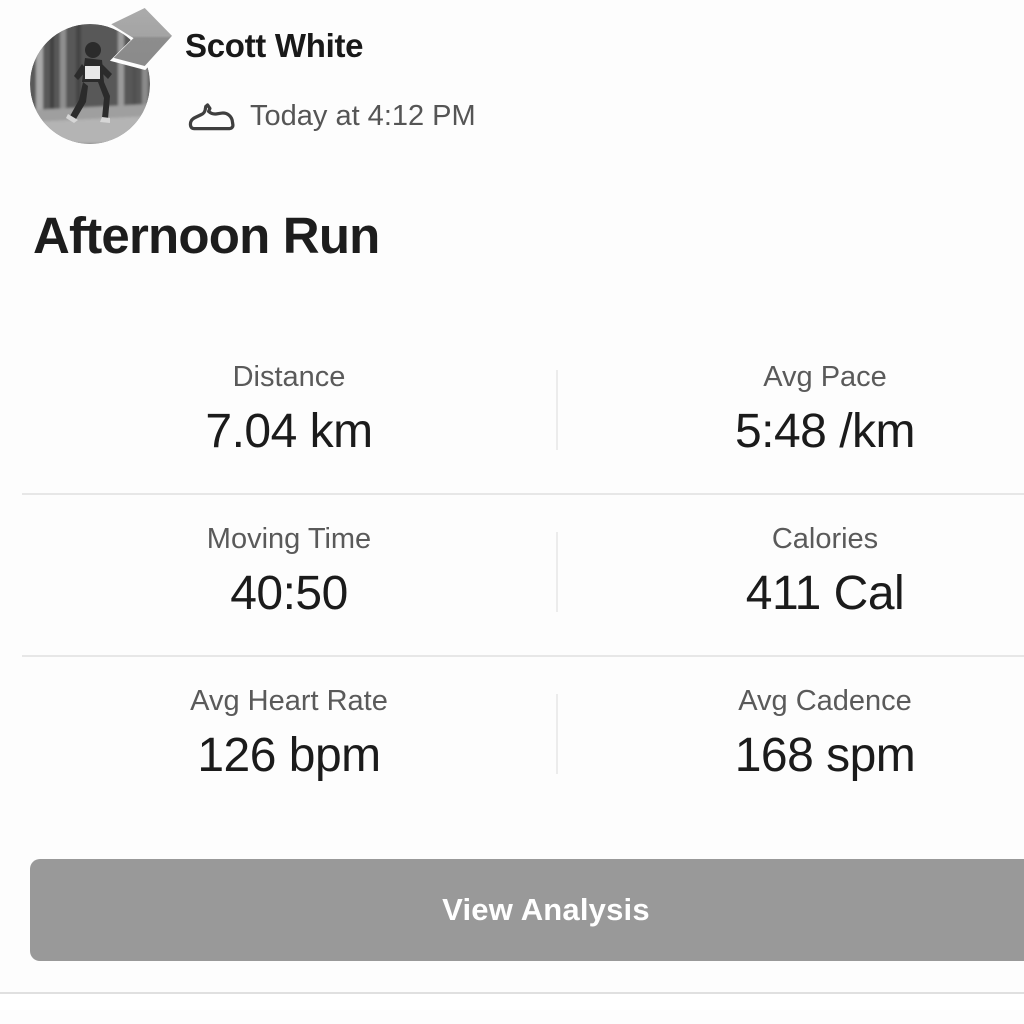 The height and width of the screenshot is (1024, 1024). Describe the element at coordinates (512, 72) in the screenshot. I see `activity-header: Scott White Today at 4:12 PM` at that location.